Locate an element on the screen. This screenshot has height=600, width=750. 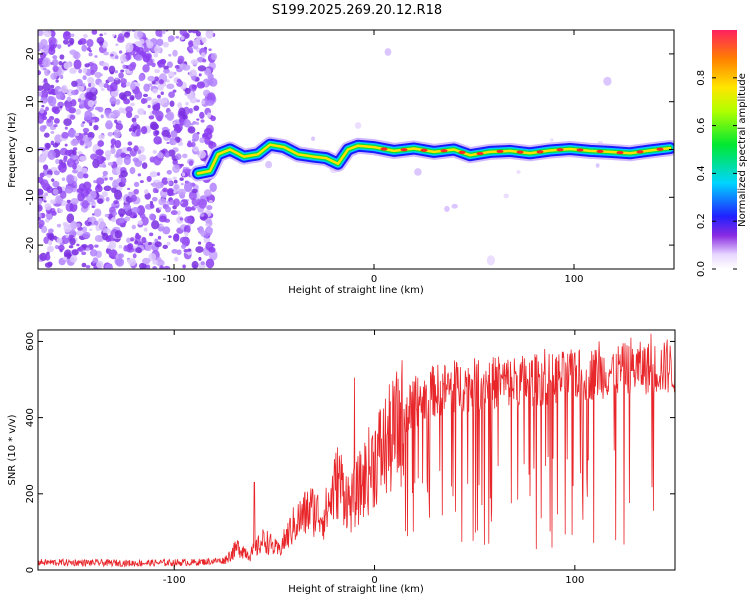
colorbar-label: Normalized spectral amplitude is located at coordinates (742, 150).